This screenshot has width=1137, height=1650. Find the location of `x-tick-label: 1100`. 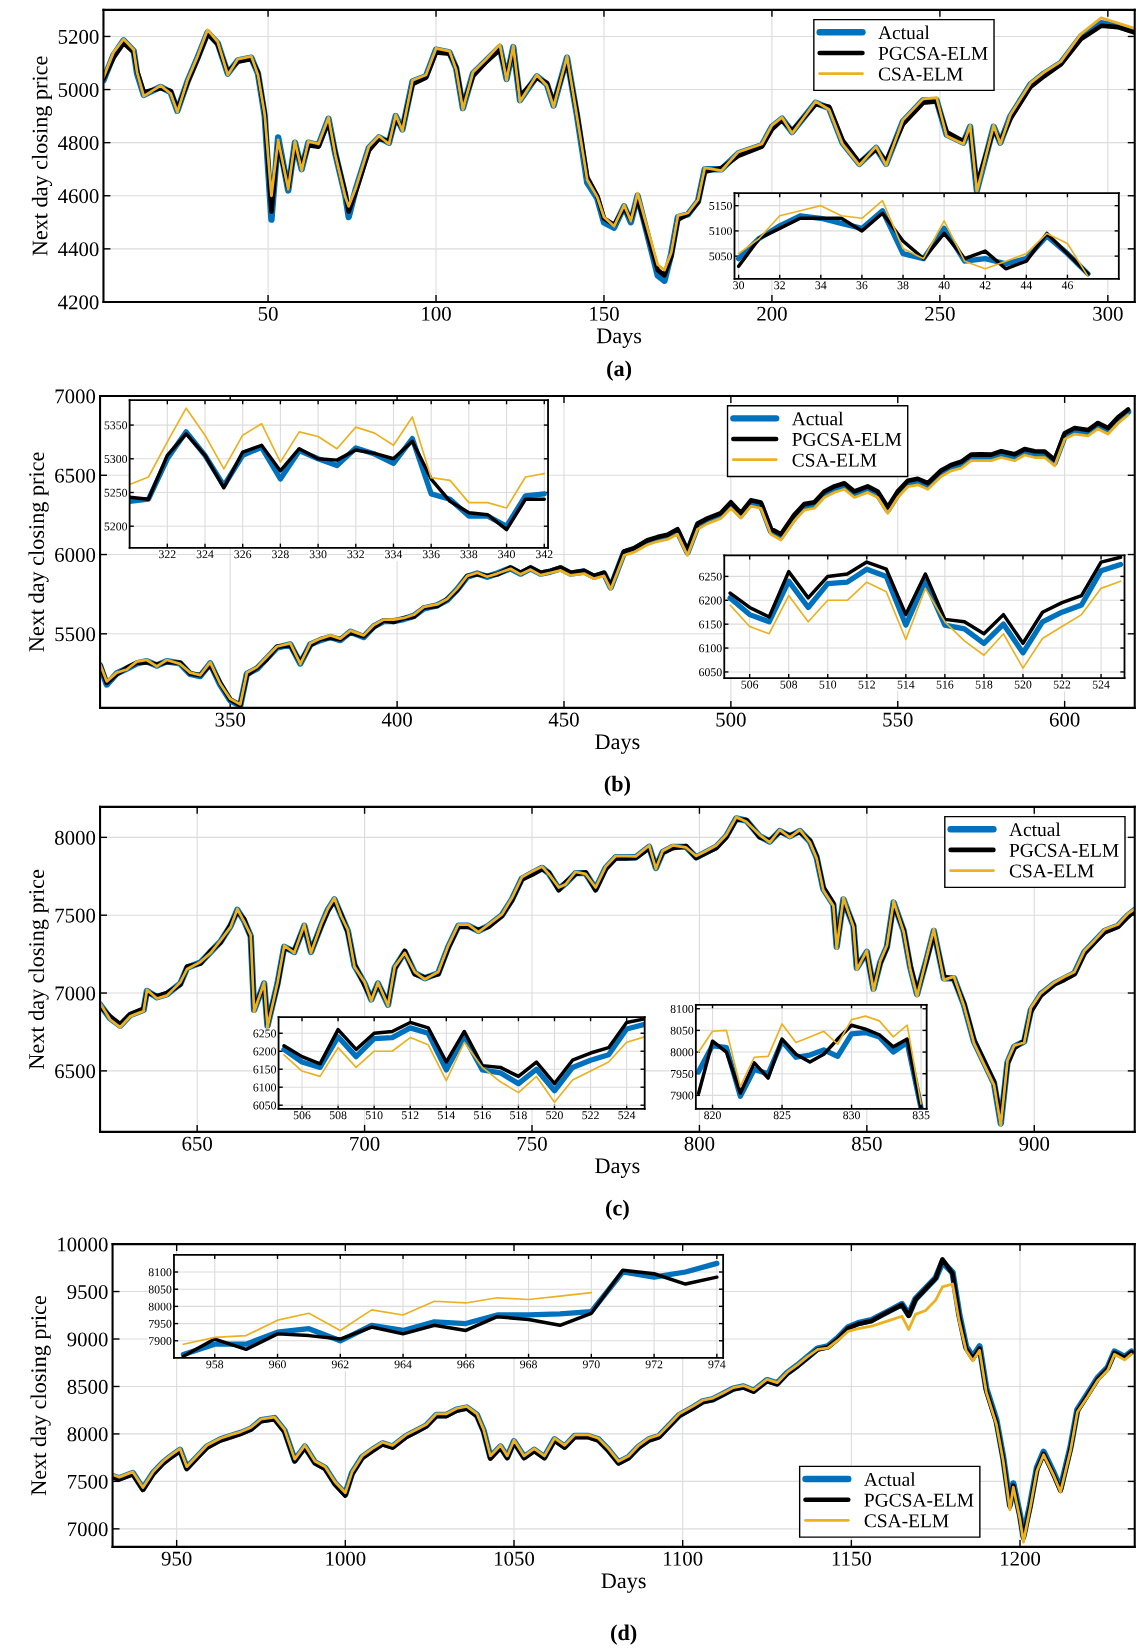

x-tick-label: 1100 is located at coordinates (683, 1558).